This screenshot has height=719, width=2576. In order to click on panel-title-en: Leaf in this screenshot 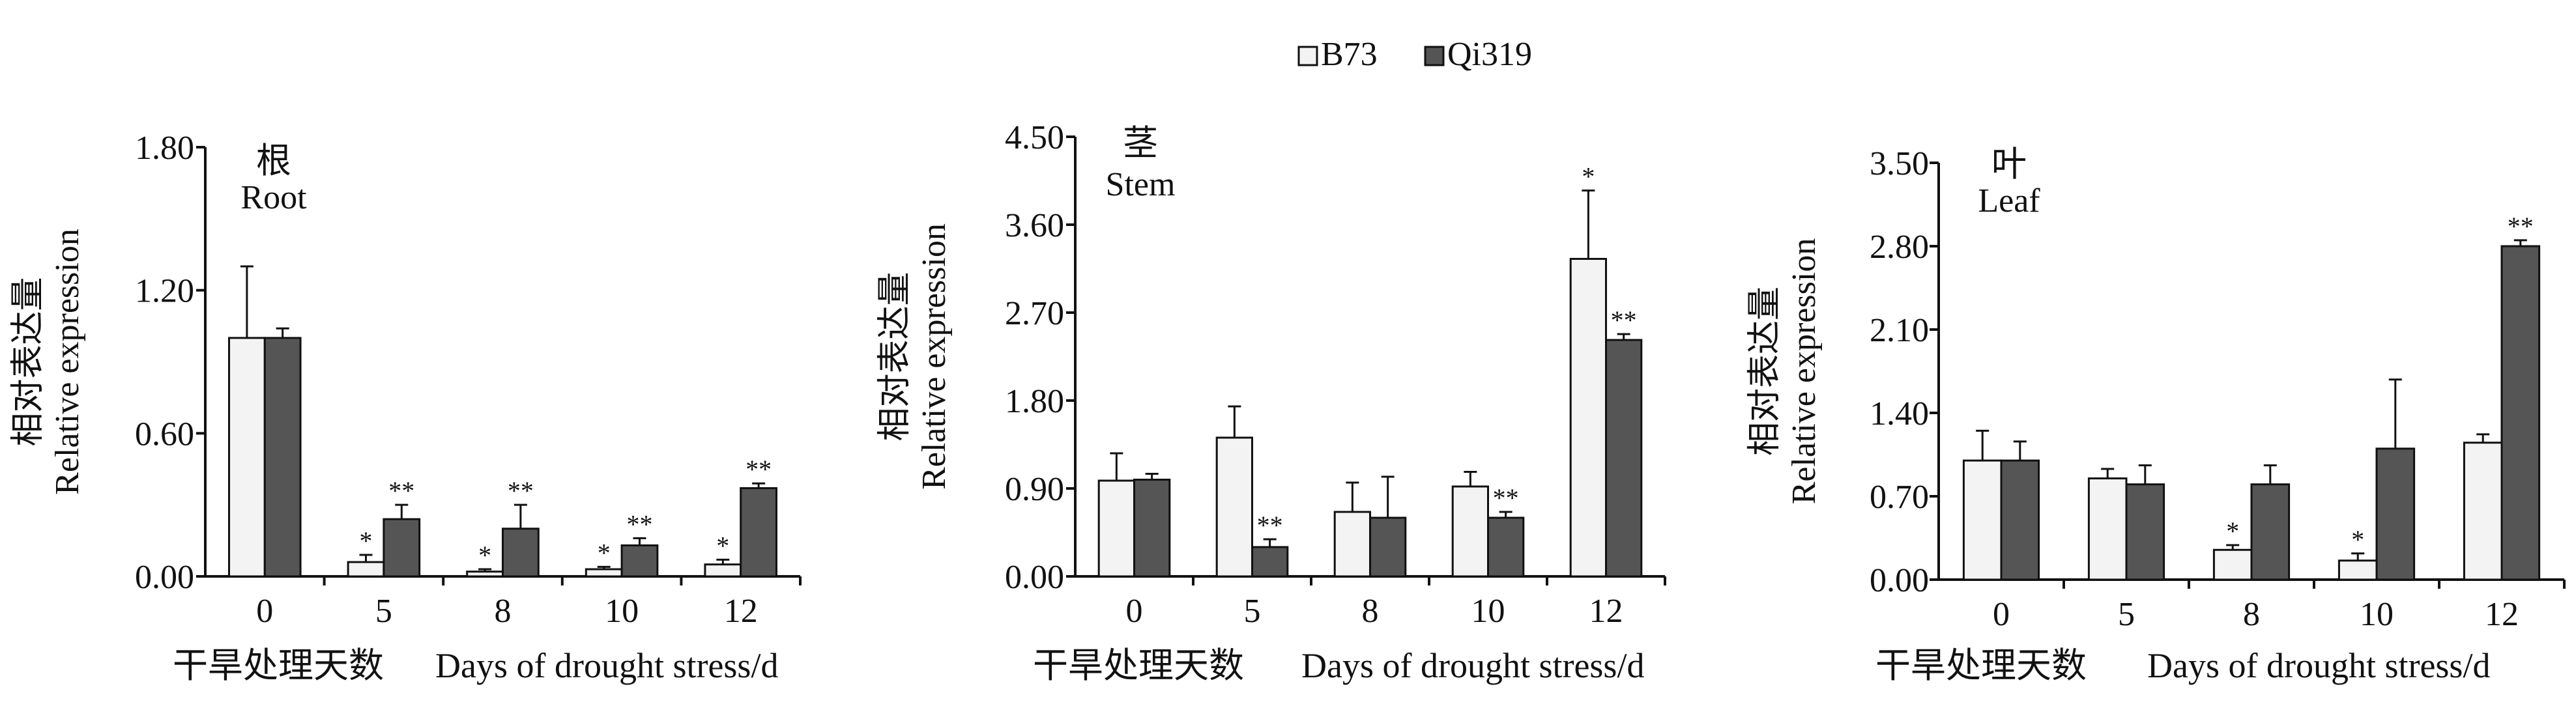, I will do `click(2009, 200)`.